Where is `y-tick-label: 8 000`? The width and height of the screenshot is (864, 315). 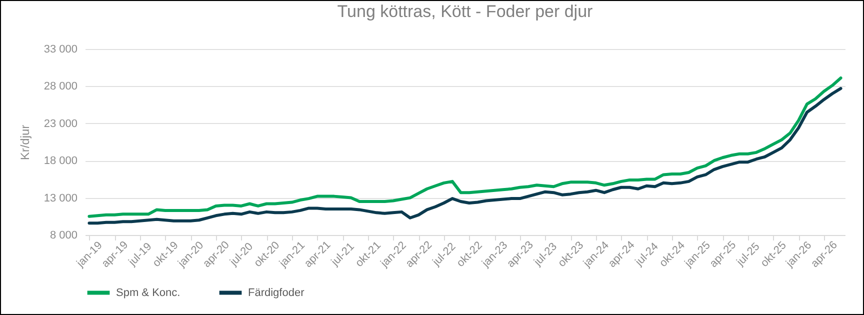
y-tick-label: 8 000 is located at coordinates (64, 236).